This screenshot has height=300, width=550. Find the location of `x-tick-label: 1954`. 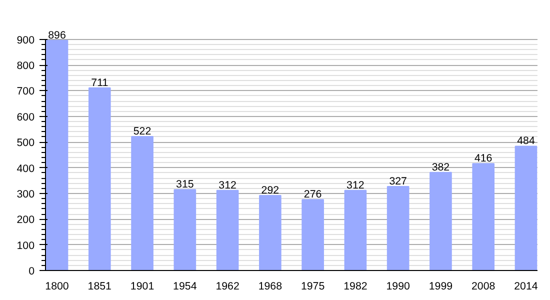

x-tick-label: 1954 is located at coordinates (185, 286).